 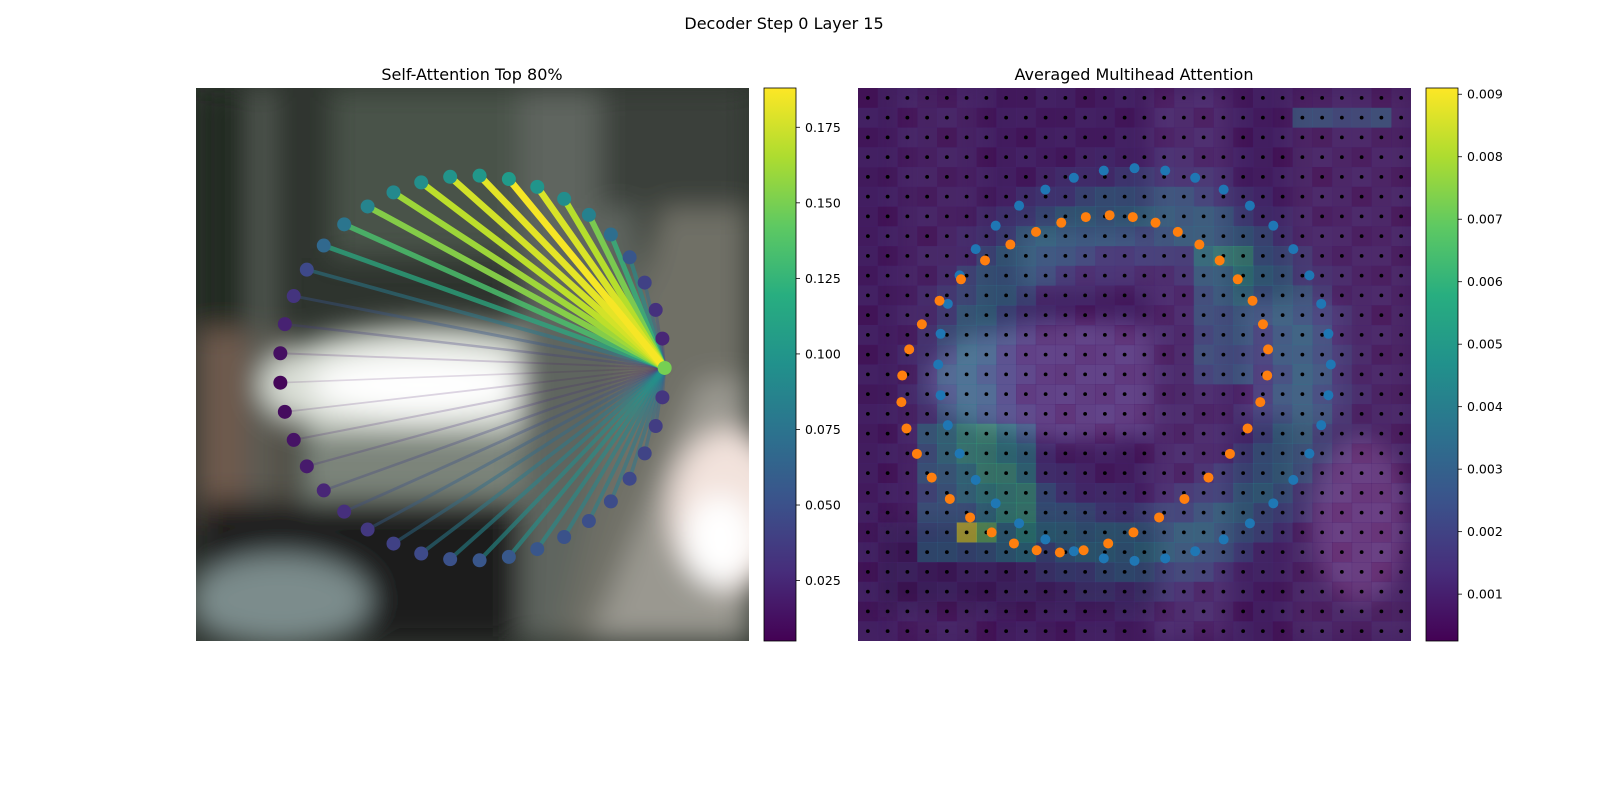 I want to click on colorbar-tick-label: 0.009, so click(x=1485, y=94).